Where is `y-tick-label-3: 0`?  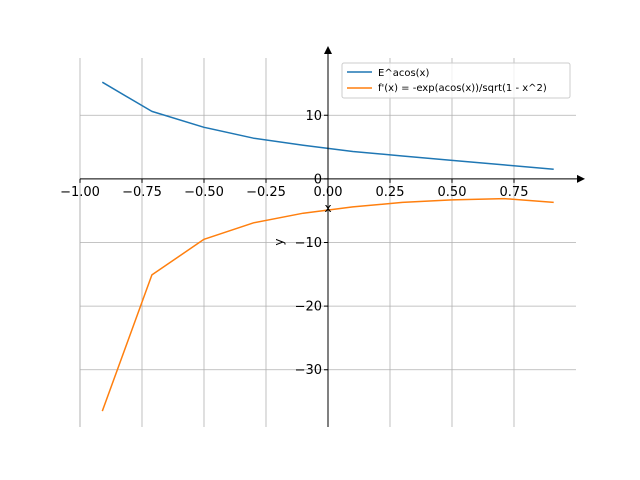 y-tick-label-3: 0 is located at coordinates (318, 179).